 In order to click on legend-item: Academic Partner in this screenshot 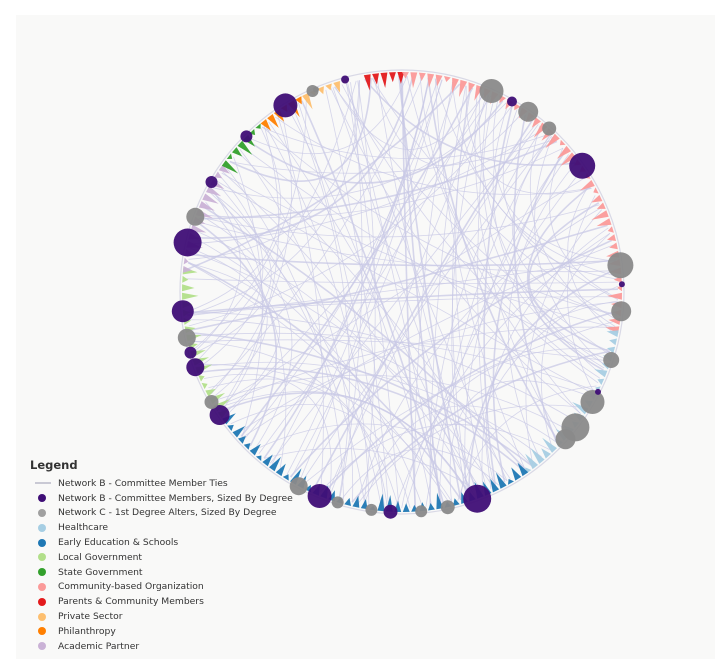, I will do `click(180, 646)`.